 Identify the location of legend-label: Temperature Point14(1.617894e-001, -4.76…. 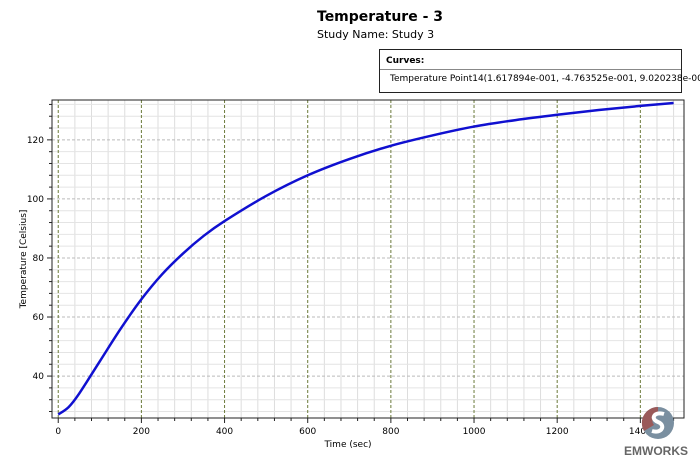
(545, 79).